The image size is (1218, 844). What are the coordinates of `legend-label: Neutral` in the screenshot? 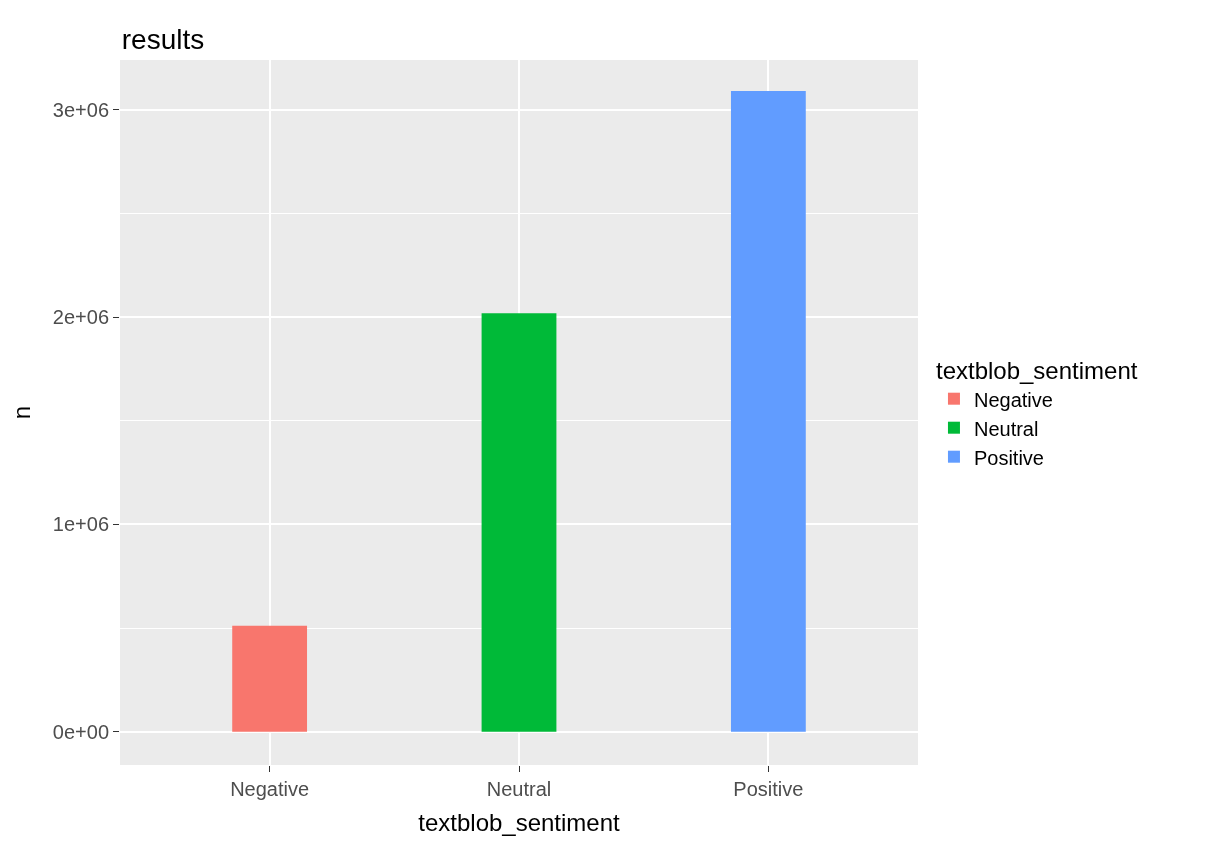 It's located at (1006, 428).